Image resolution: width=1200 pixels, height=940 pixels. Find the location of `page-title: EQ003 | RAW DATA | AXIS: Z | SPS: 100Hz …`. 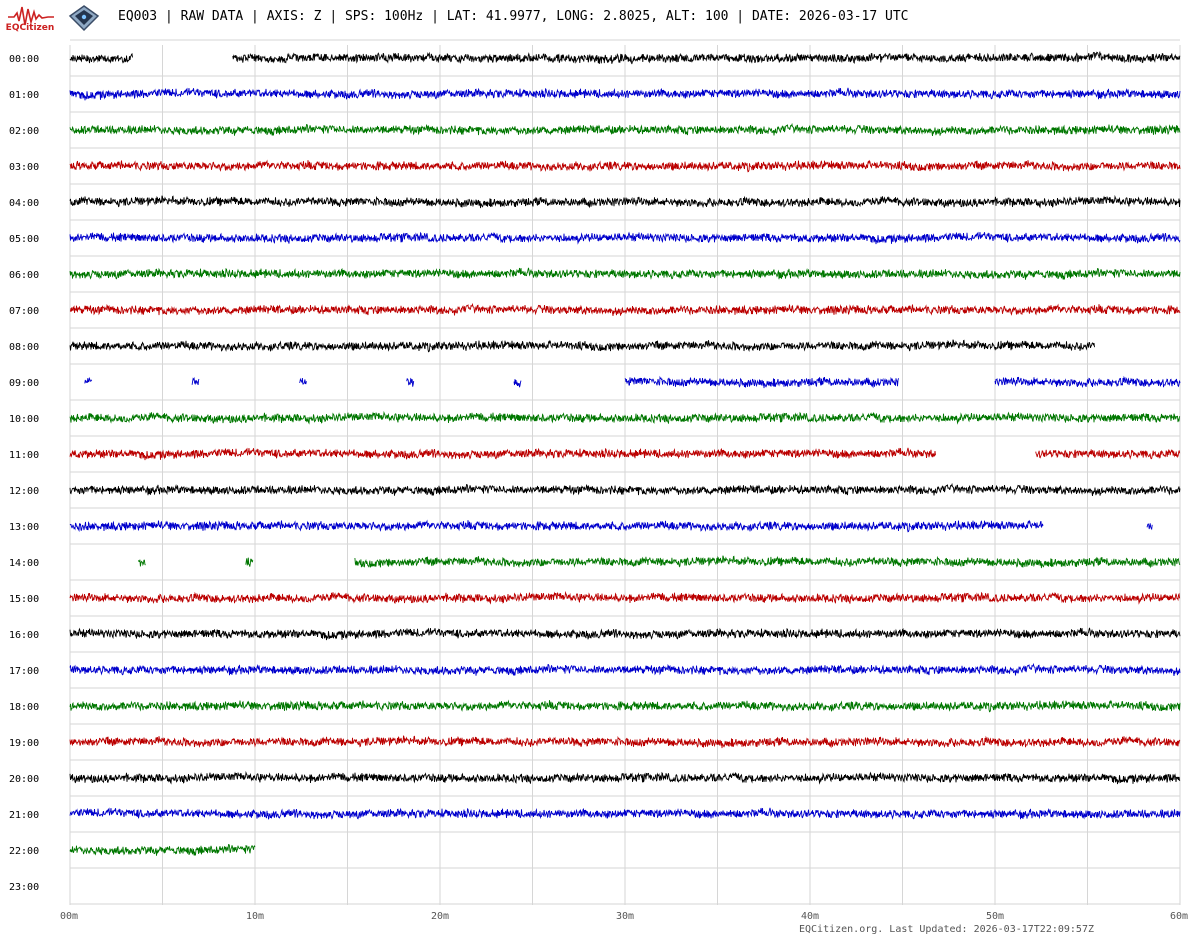

page-title: EQ003 | RAW DATA | AXIS: Z | SPS: 100Hz … is located at coordinates (513, 16).